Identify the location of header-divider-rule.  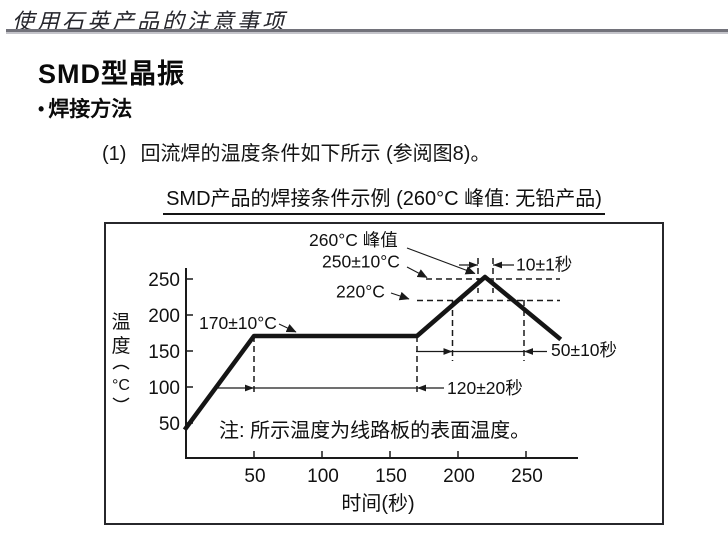
(367, 31).